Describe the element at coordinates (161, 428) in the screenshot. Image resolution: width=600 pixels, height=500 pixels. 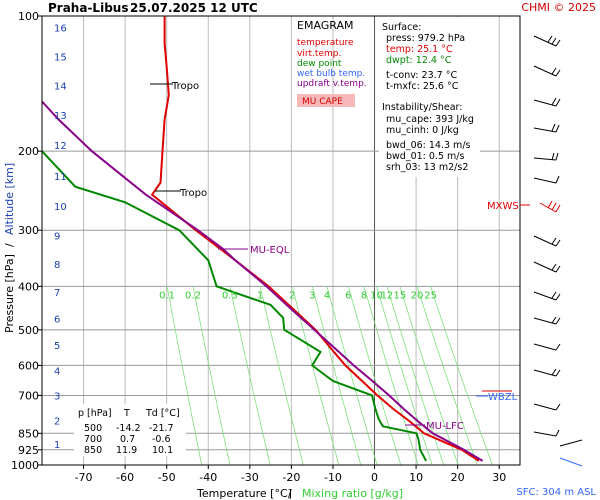
I see `table-cell: -21.7` at that location.